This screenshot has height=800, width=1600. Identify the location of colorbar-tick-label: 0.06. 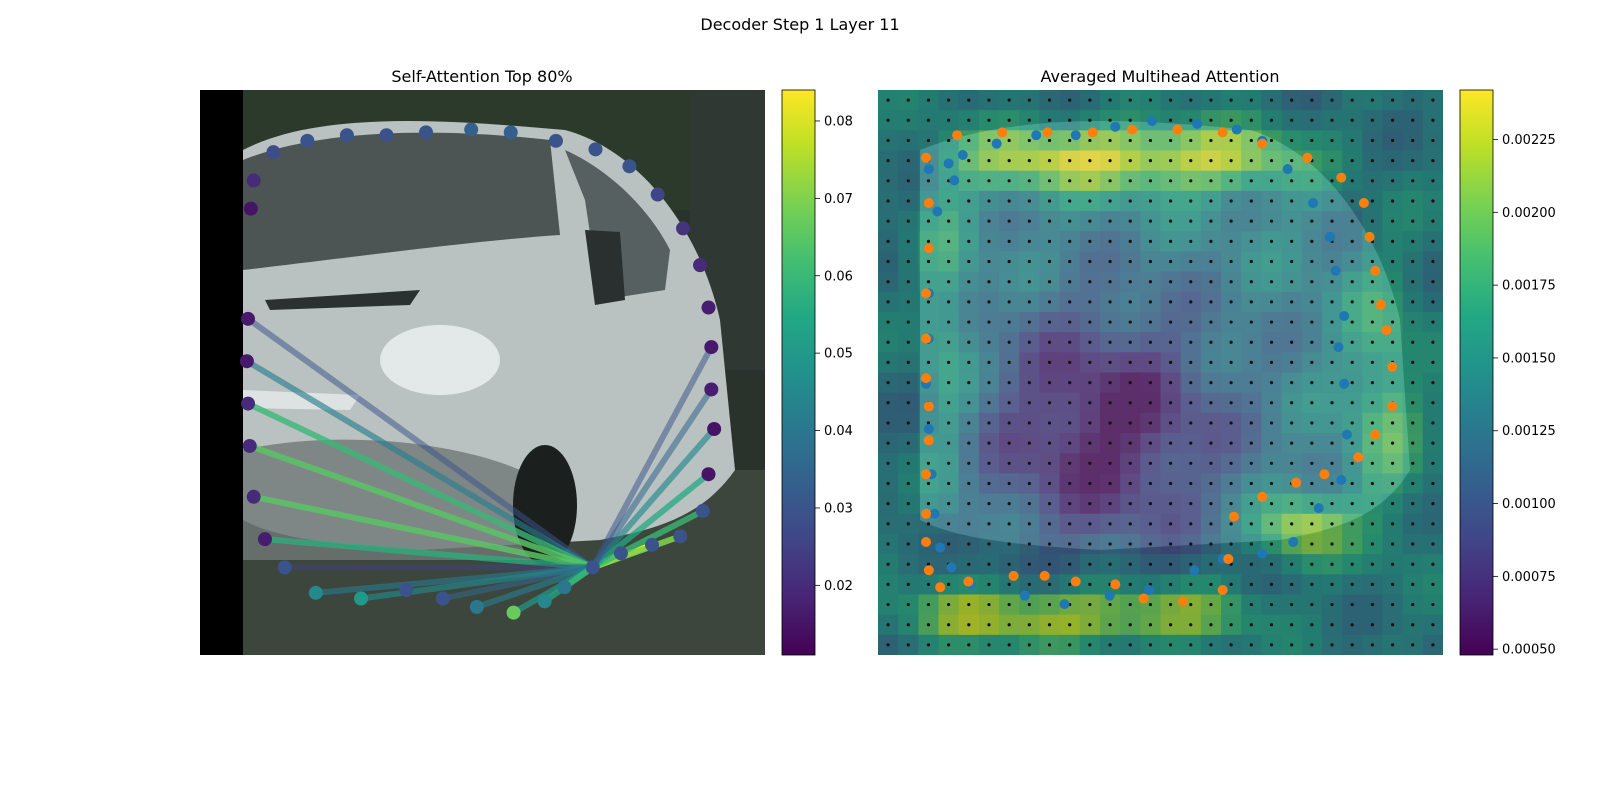
(838, 276).